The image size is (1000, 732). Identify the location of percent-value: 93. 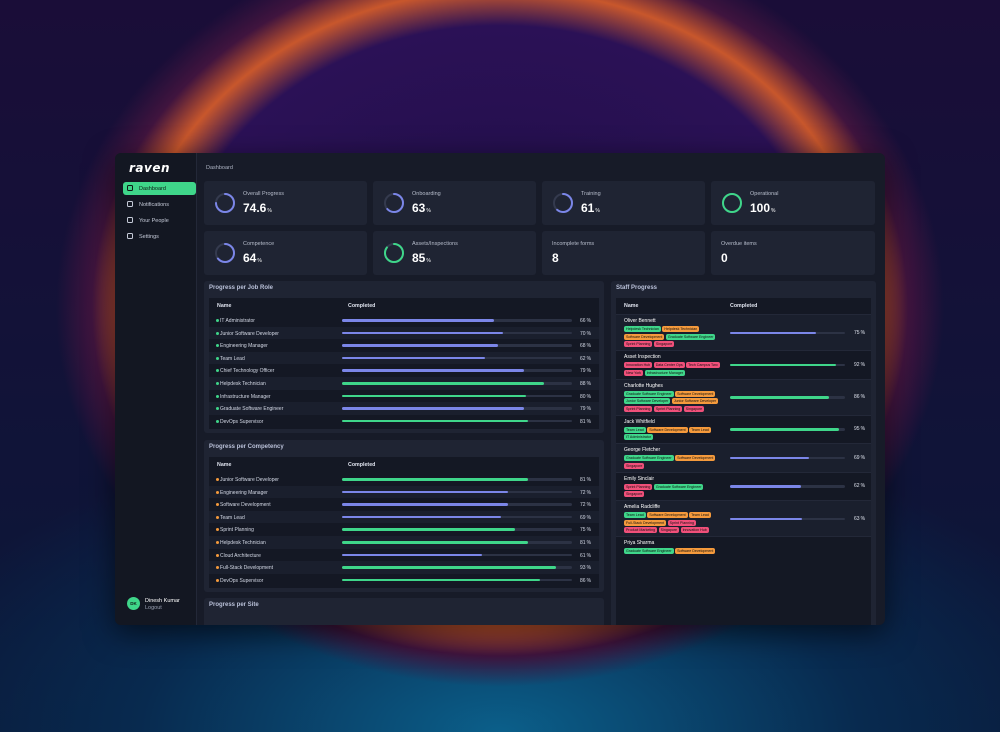
(583, 568).